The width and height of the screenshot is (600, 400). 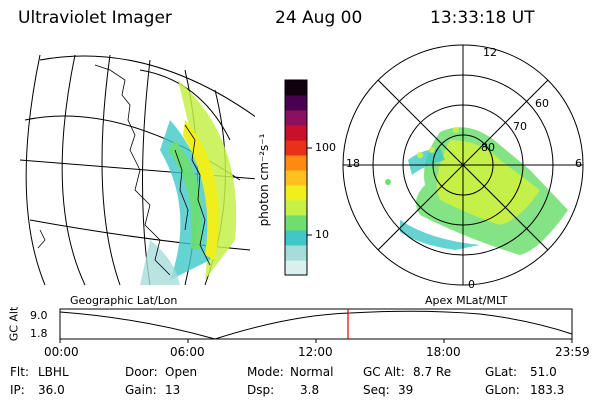 What do you see at coordinates (17, 390) in the screenshot?
I see `ip-label: IP:` at bounding box center [17, 390].